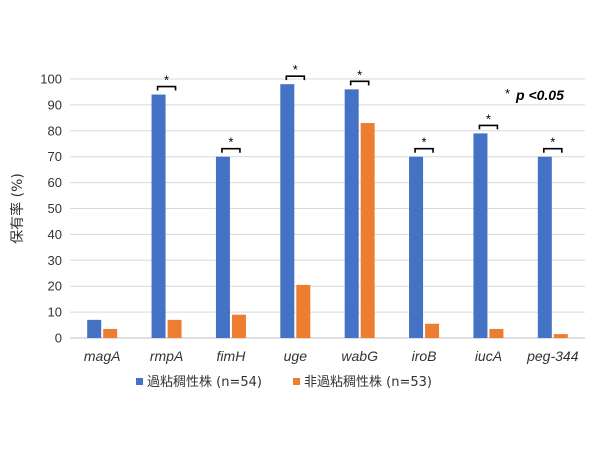 This screenshot has width=600, height=450. I want to click on x-tick-label: magA, so click(102, 356).